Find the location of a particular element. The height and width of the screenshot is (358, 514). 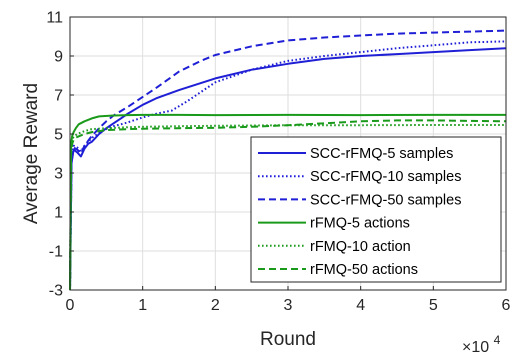

legend-label-5: rFMQ-10 action is located at coordinates (360, 247).